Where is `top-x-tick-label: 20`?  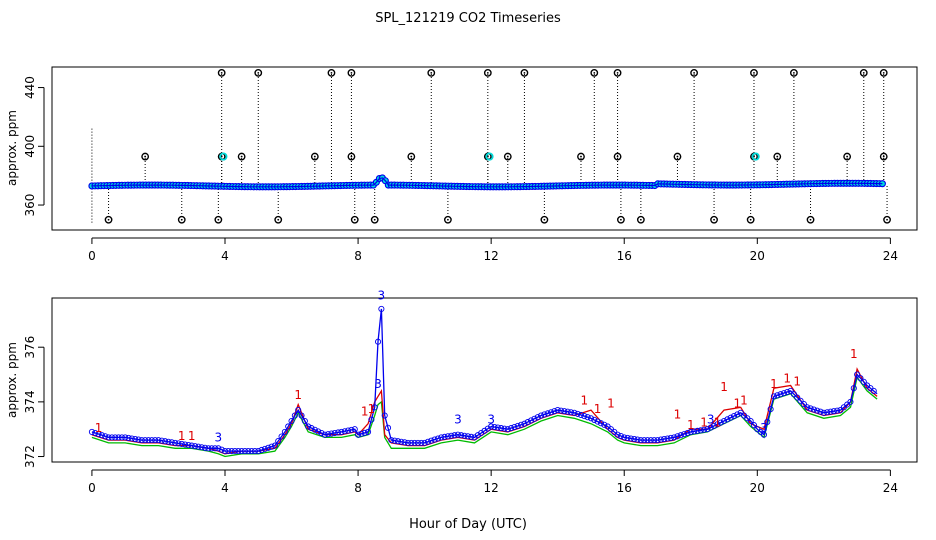
top-x-tick-label: 20 is located at coordinates (757, 256).